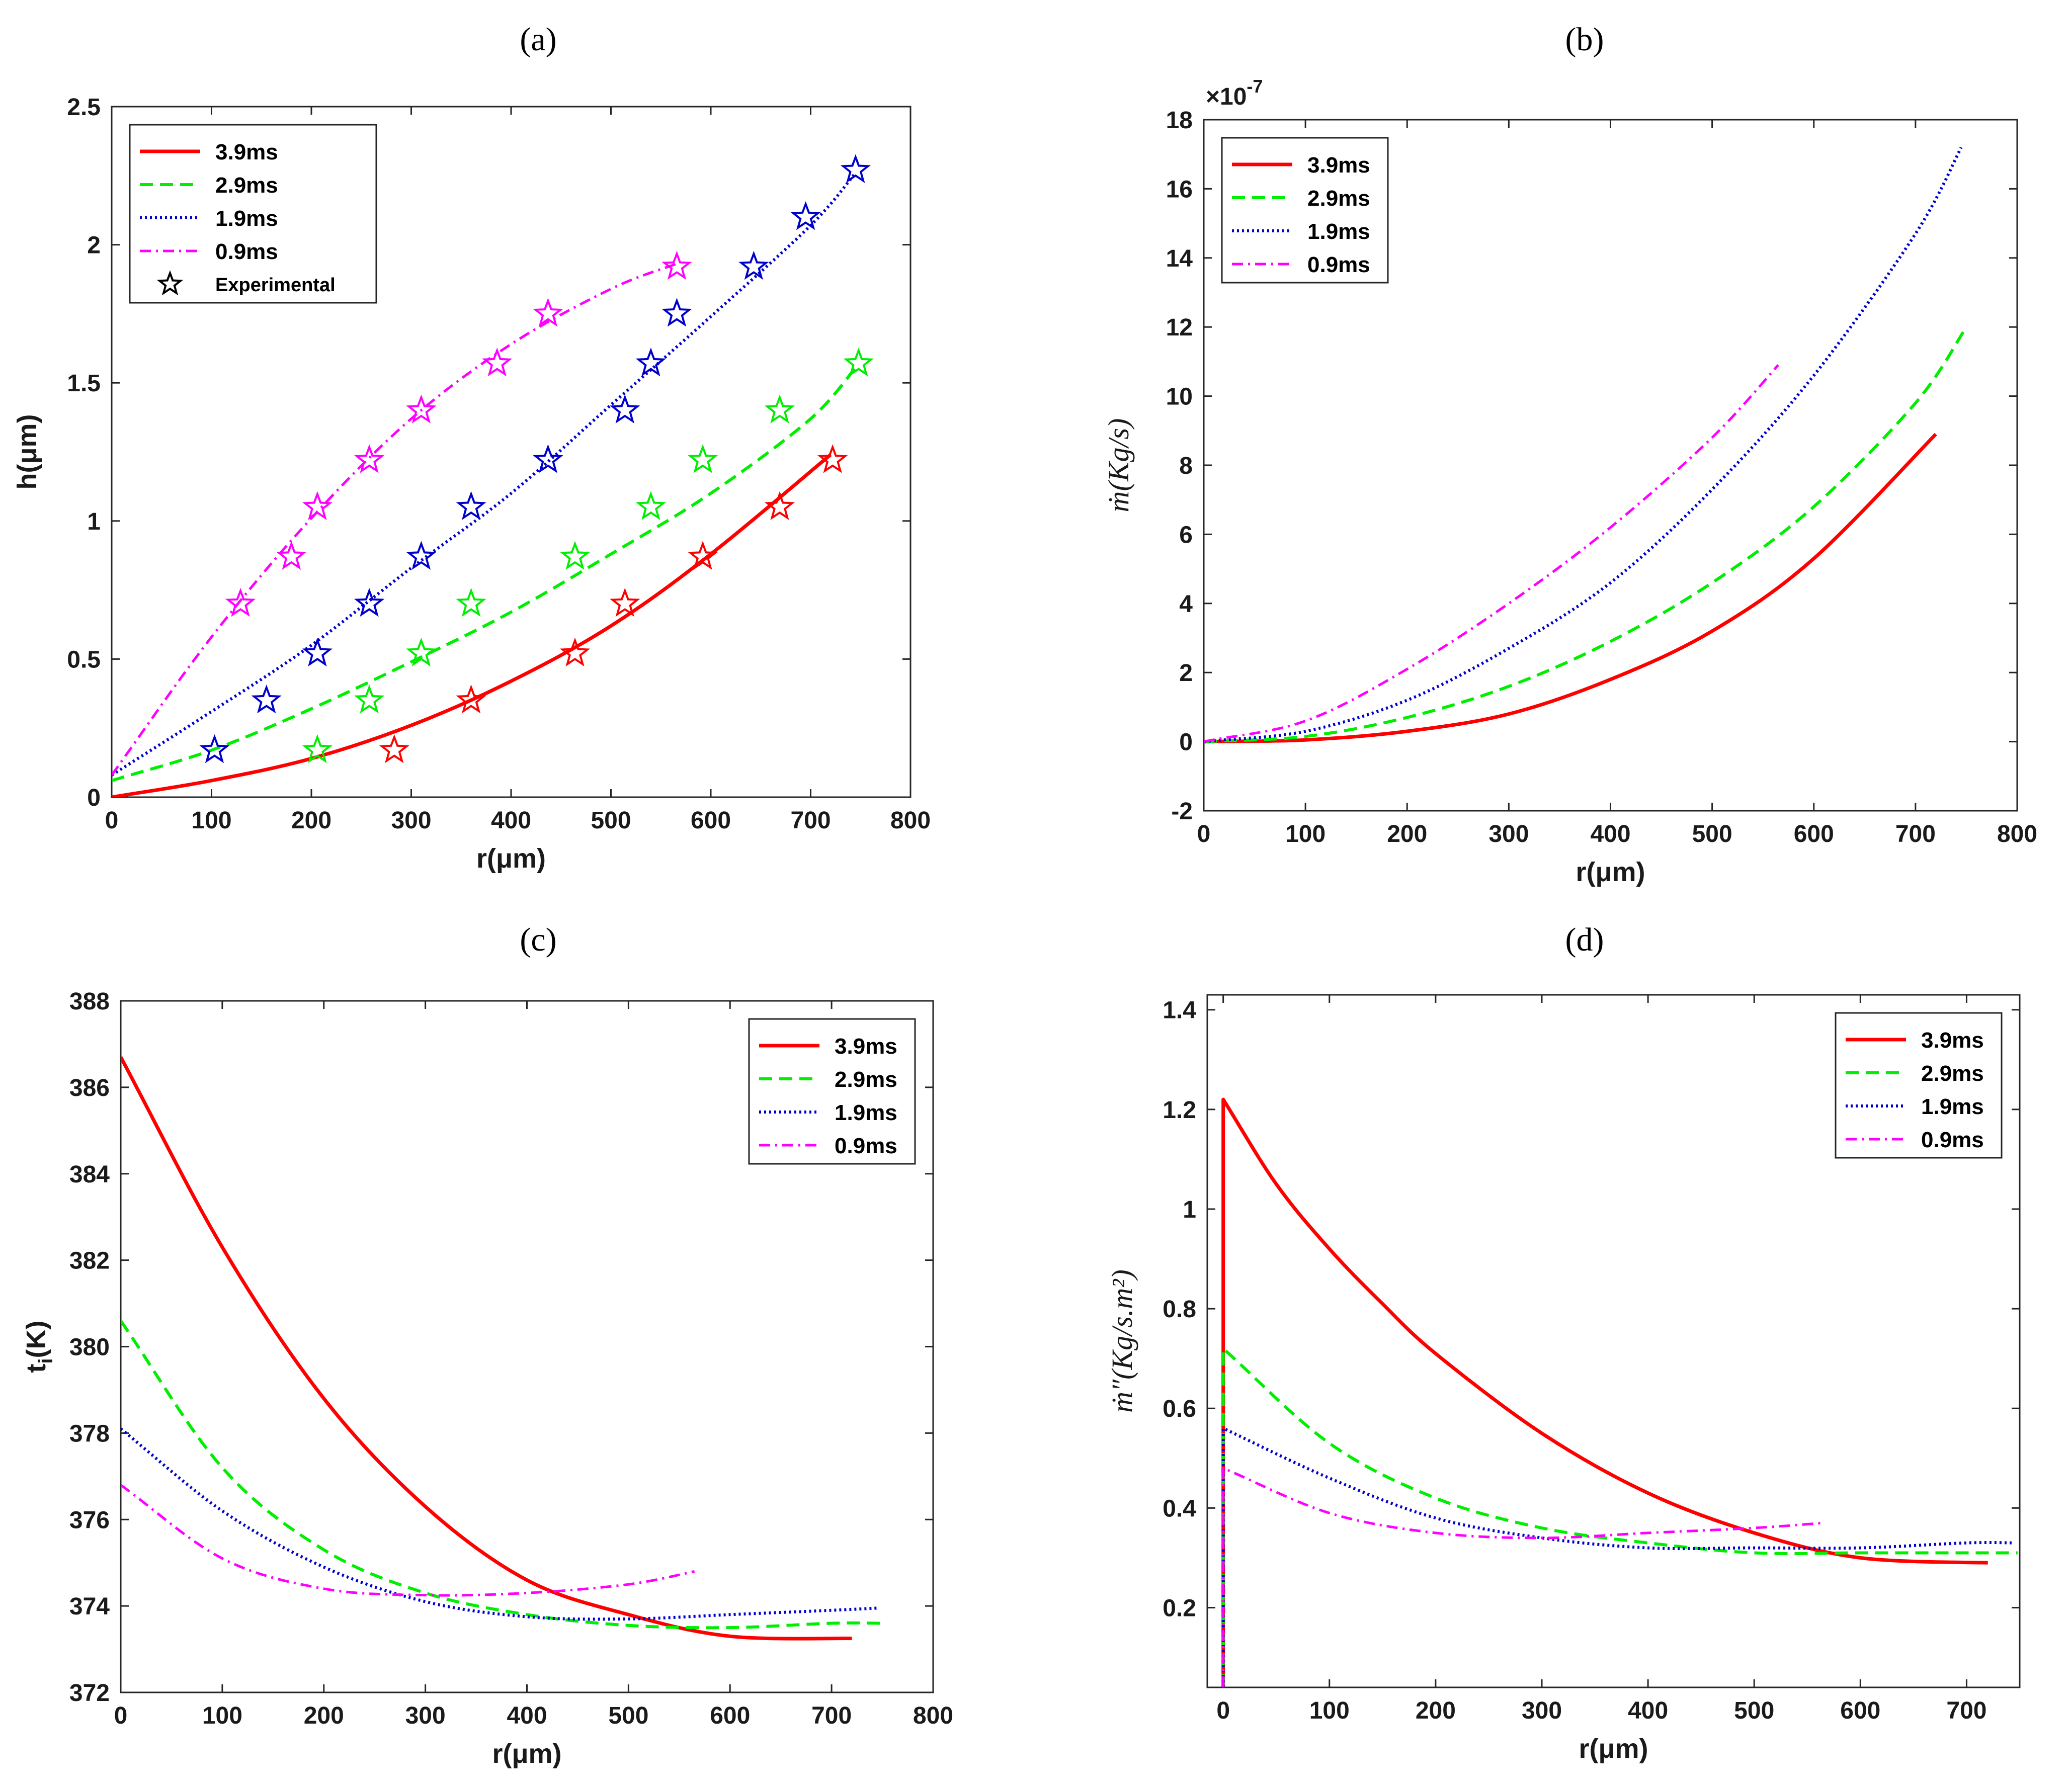  Describe the element at coordinates (89, 1693) in the screenshot. I see `y-tick-label: 372` at that location.